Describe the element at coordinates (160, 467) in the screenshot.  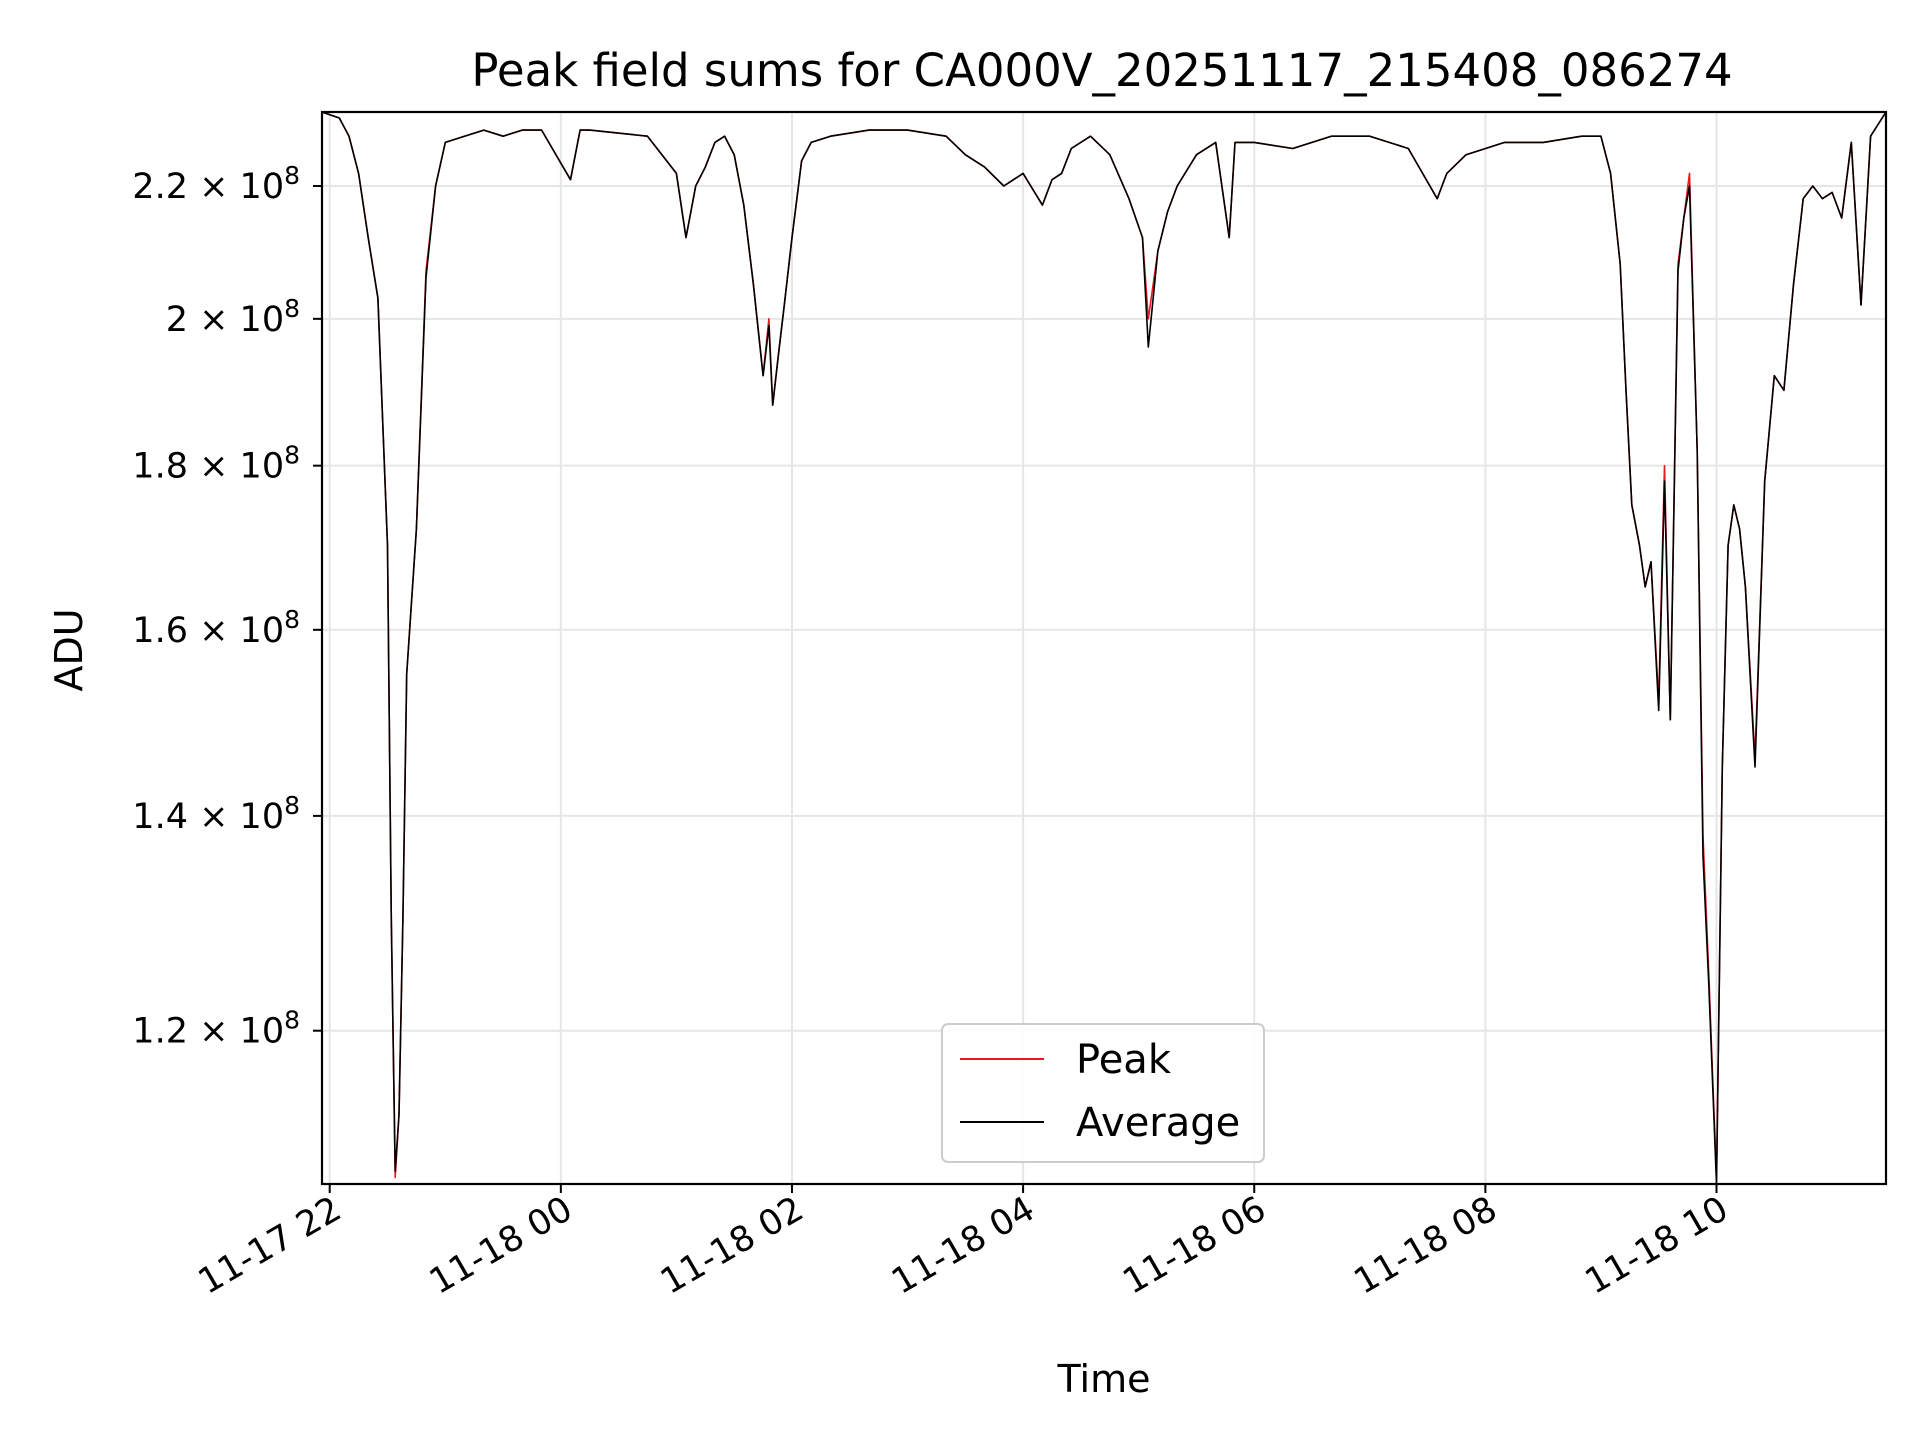
I see `y-tick-mantissa: 1.8` at that location.